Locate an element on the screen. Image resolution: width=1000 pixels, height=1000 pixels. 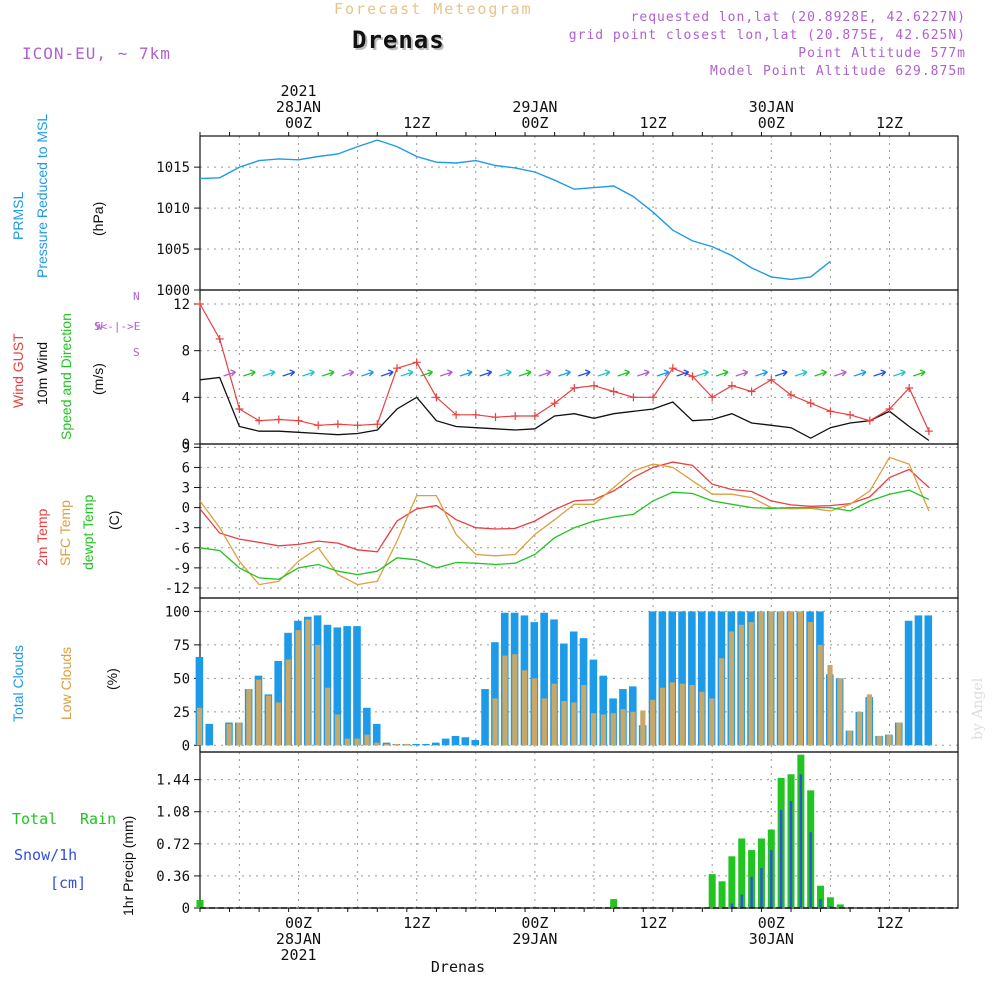
top-time-label: 28JAN is located at coordinates (298, 107).